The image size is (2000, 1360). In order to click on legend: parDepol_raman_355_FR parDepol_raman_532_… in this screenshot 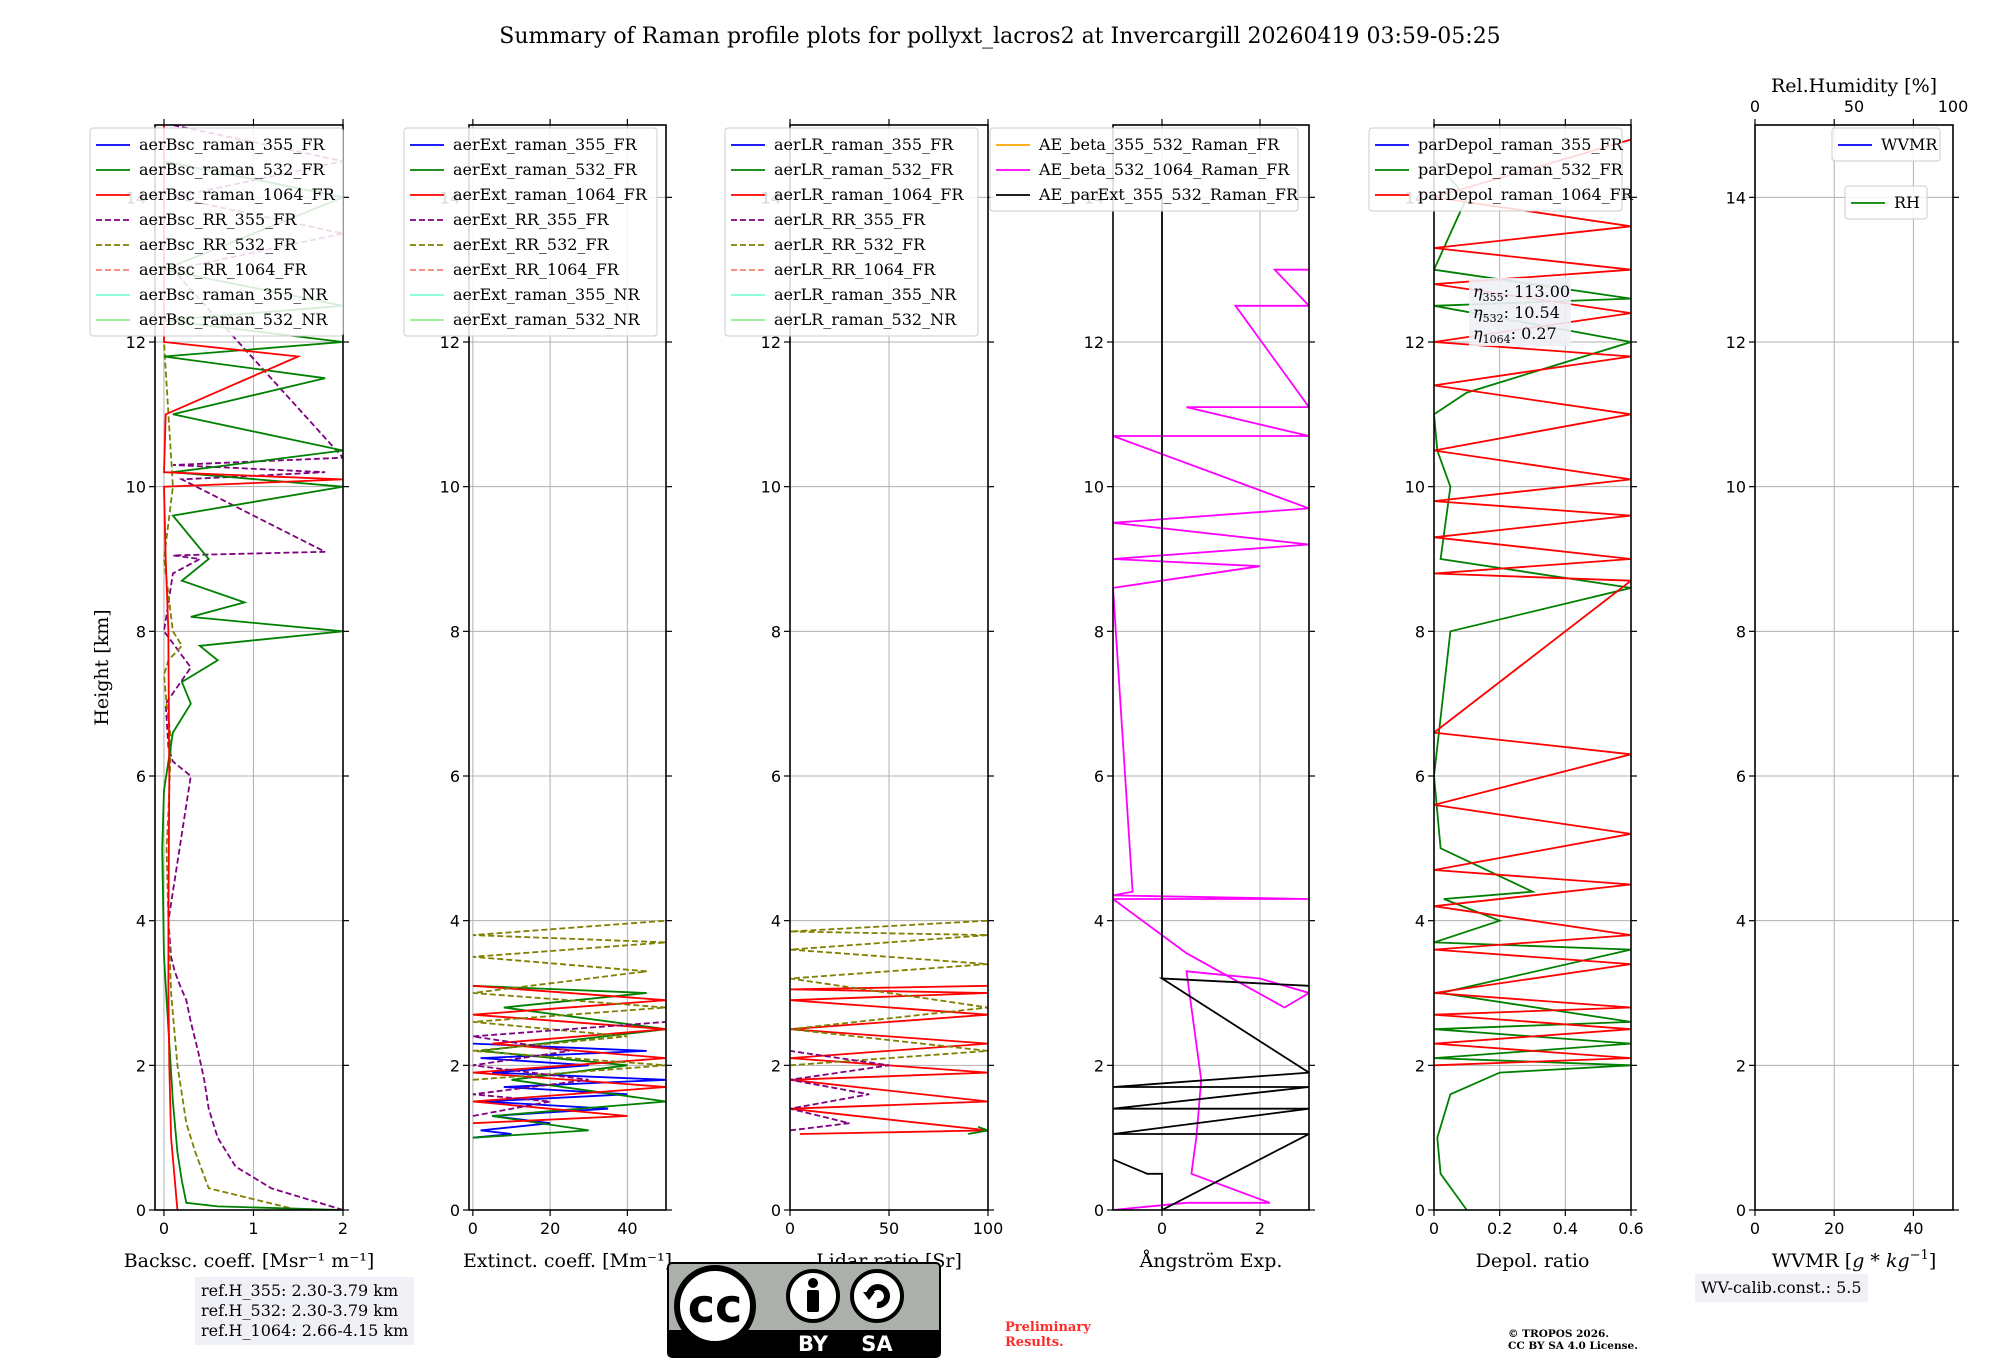, I will do `click(1501, 169)`.